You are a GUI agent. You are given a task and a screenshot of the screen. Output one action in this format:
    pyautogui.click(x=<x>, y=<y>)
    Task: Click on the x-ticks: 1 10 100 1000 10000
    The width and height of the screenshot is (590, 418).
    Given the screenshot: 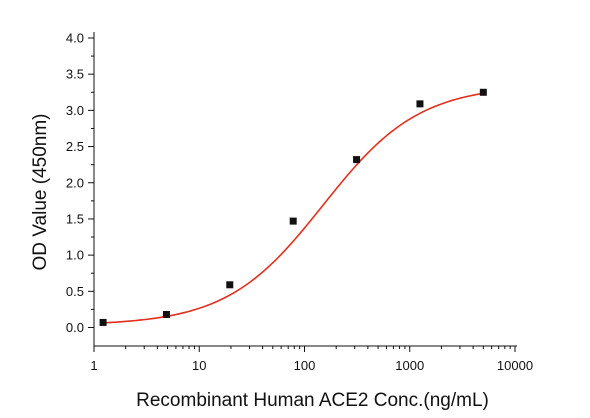 What is the action you would take?
    pyautogui.click(x=311, y=359)
    